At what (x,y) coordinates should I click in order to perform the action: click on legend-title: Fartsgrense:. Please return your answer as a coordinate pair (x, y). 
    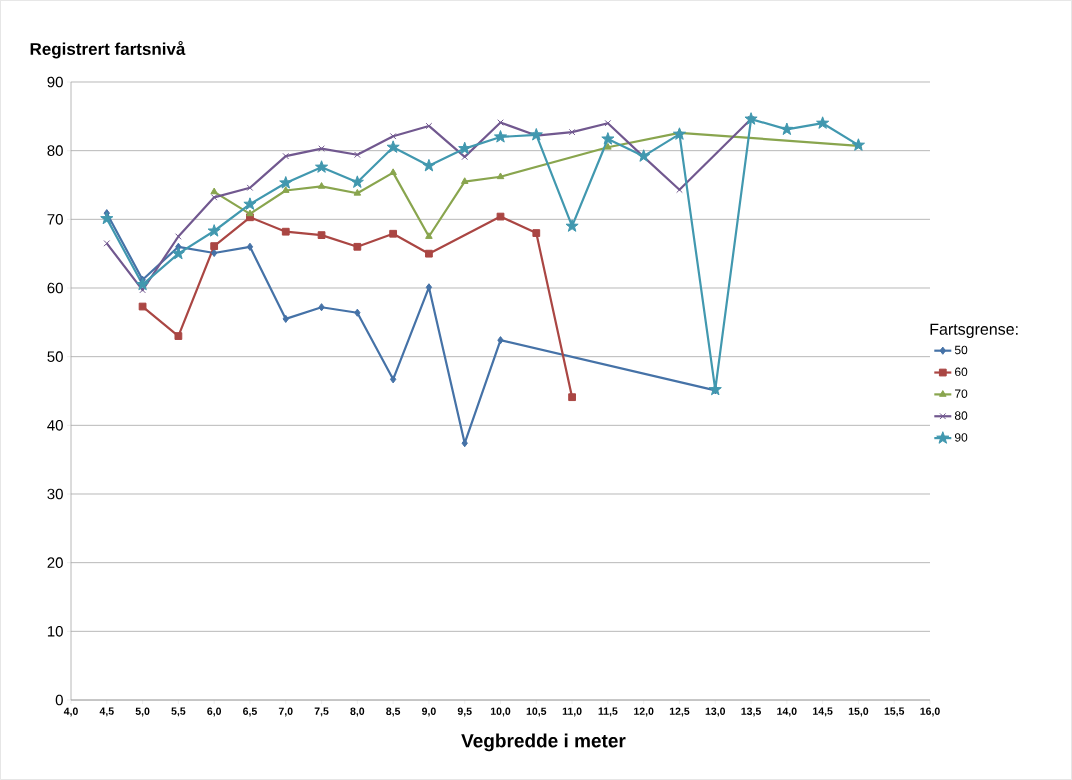
    Looking at the image, I should click on (974, 331).